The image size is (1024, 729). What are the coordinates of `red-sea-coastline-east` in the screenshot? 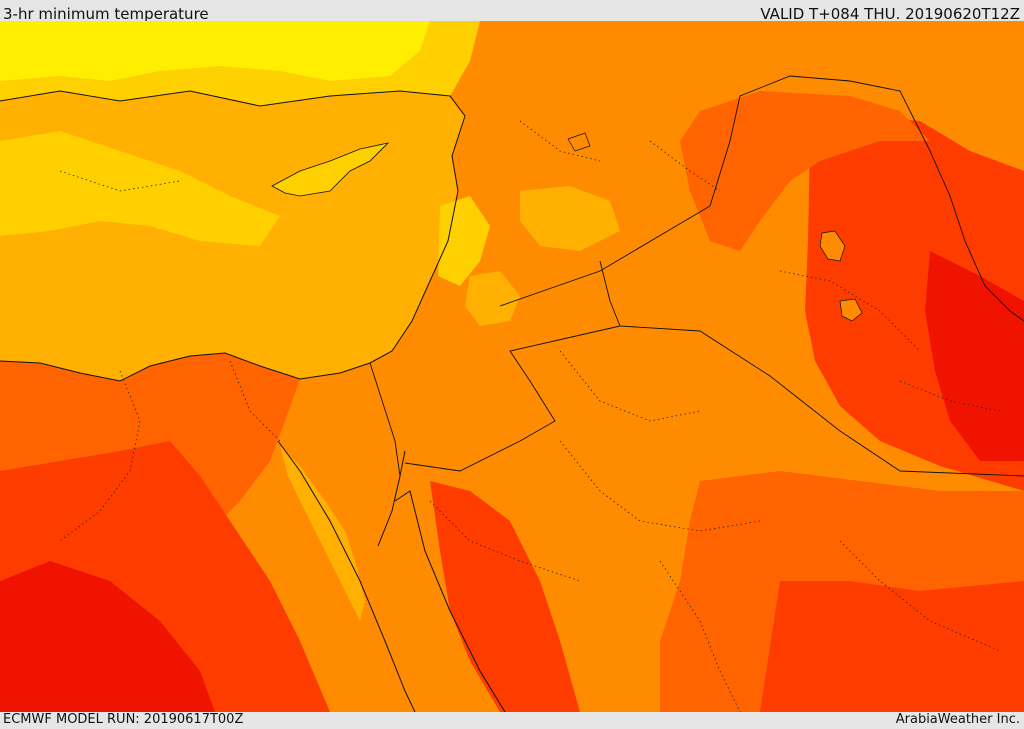 It's located at (450, 601).